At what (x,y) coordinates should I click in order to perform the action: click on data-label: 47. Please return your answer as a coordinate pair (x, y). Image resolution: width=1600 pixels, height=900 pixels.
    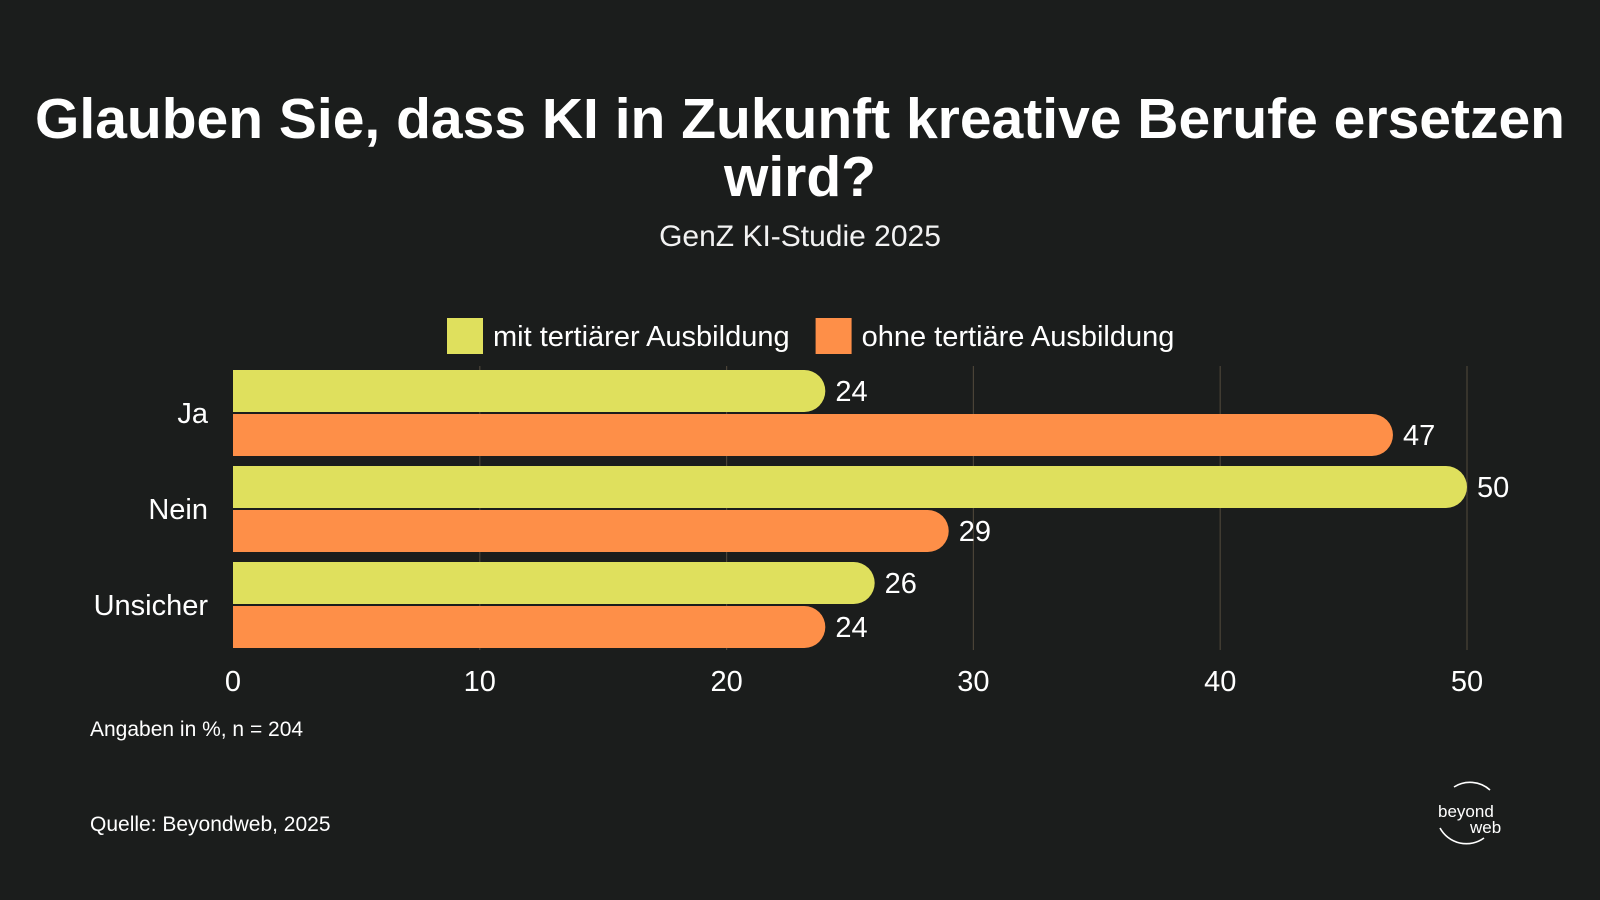
    Looking at the image, I should click on (1419, 436).